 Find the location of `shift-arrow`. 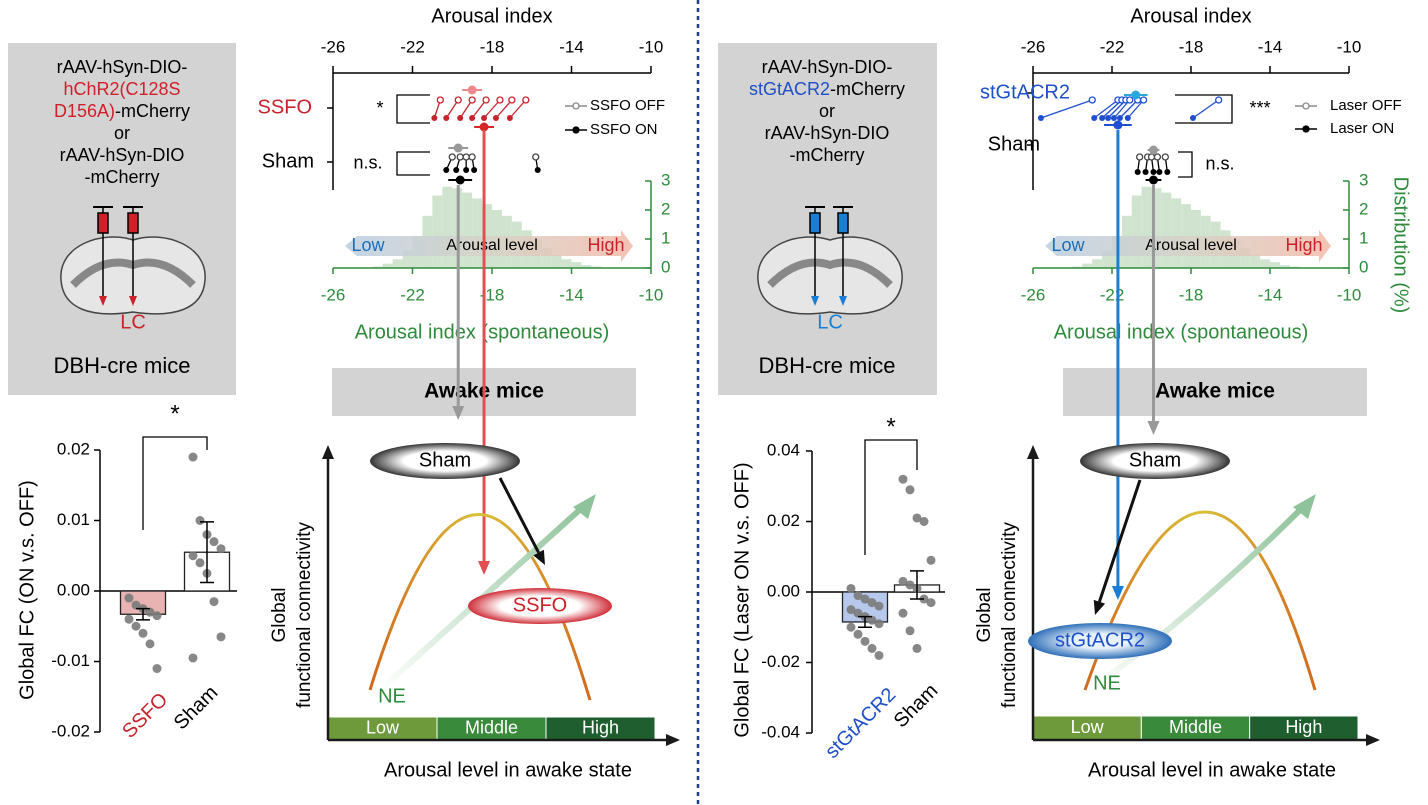

shift-arrow is located at coordinates (1120, 541).